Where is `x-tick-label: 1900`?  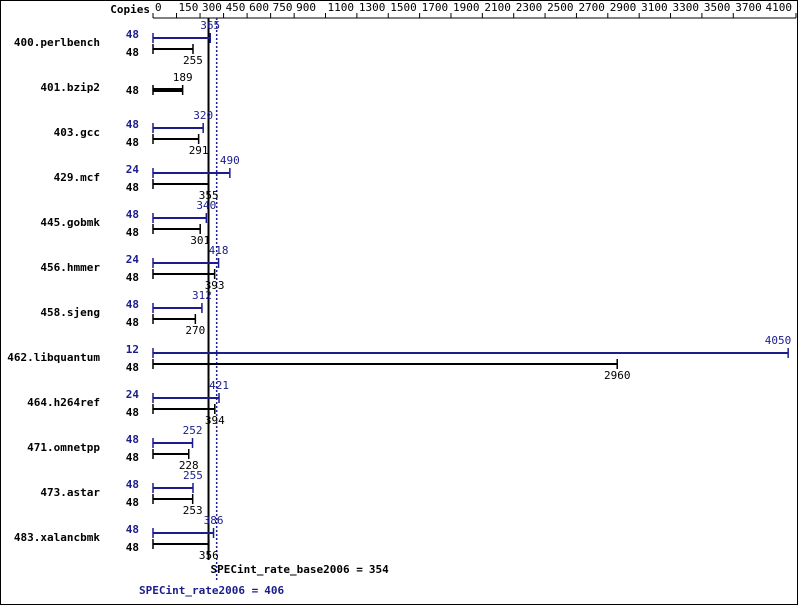 x-tick-label: 1900 is located at coordinates (466, 7).